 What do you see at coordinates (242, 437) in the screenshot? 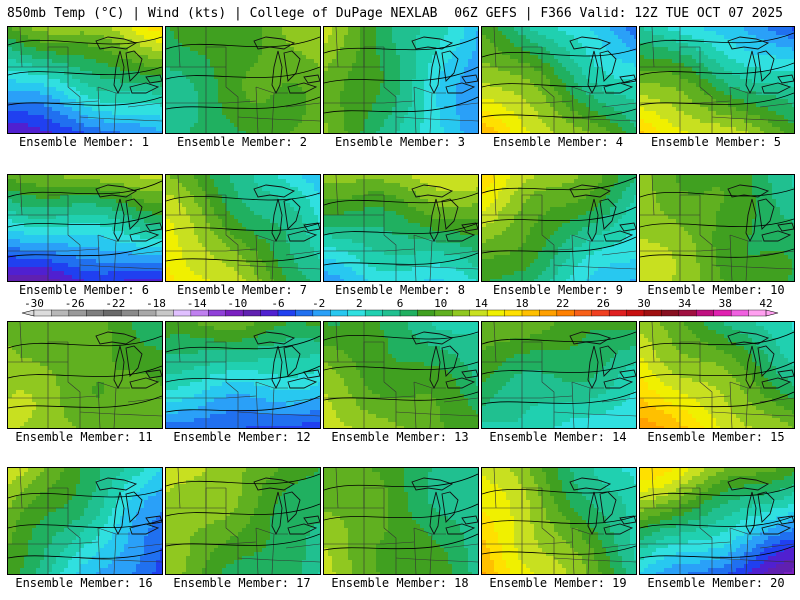
I see `member-label: Ensemble Member: 12` at bounding box center [242, 437].